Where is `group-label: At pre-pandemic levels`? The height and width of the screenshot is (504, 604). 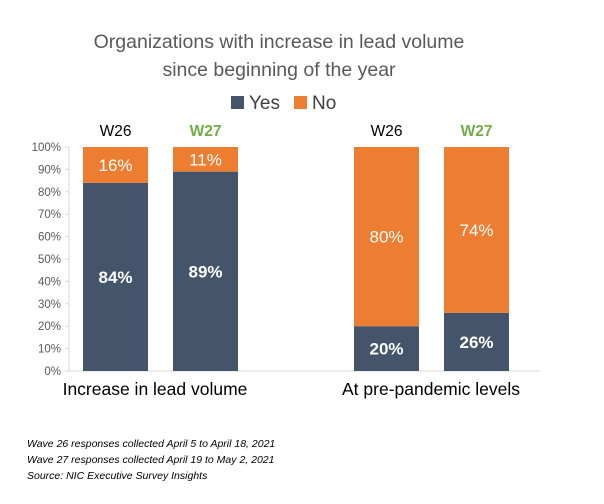 group-label: At pre-pandemic levels is located at coordinates (431, 389).